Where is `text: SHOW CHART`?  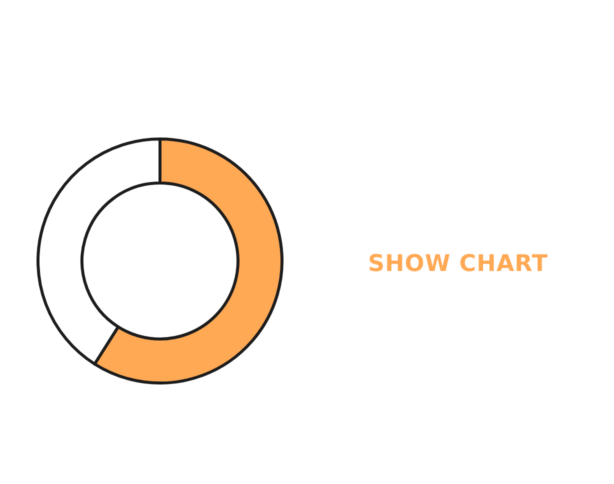
text: SHOW CHART is located at coordinates (458, 264).